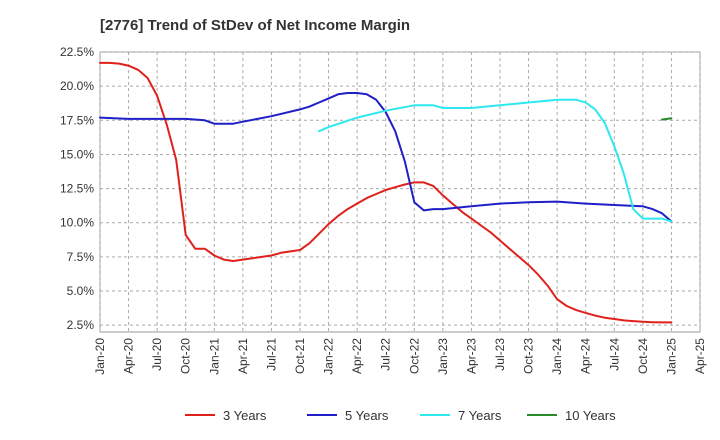  Describe the element at coordinates (77, 52) in the screenshot. I see `y-tick-label: 22.5%` at that location.